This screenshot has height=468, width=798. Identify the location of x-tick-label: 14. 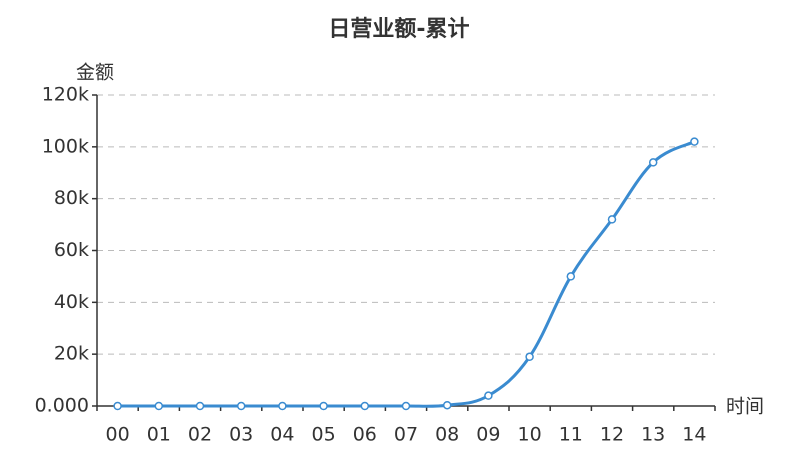
(694, 435).